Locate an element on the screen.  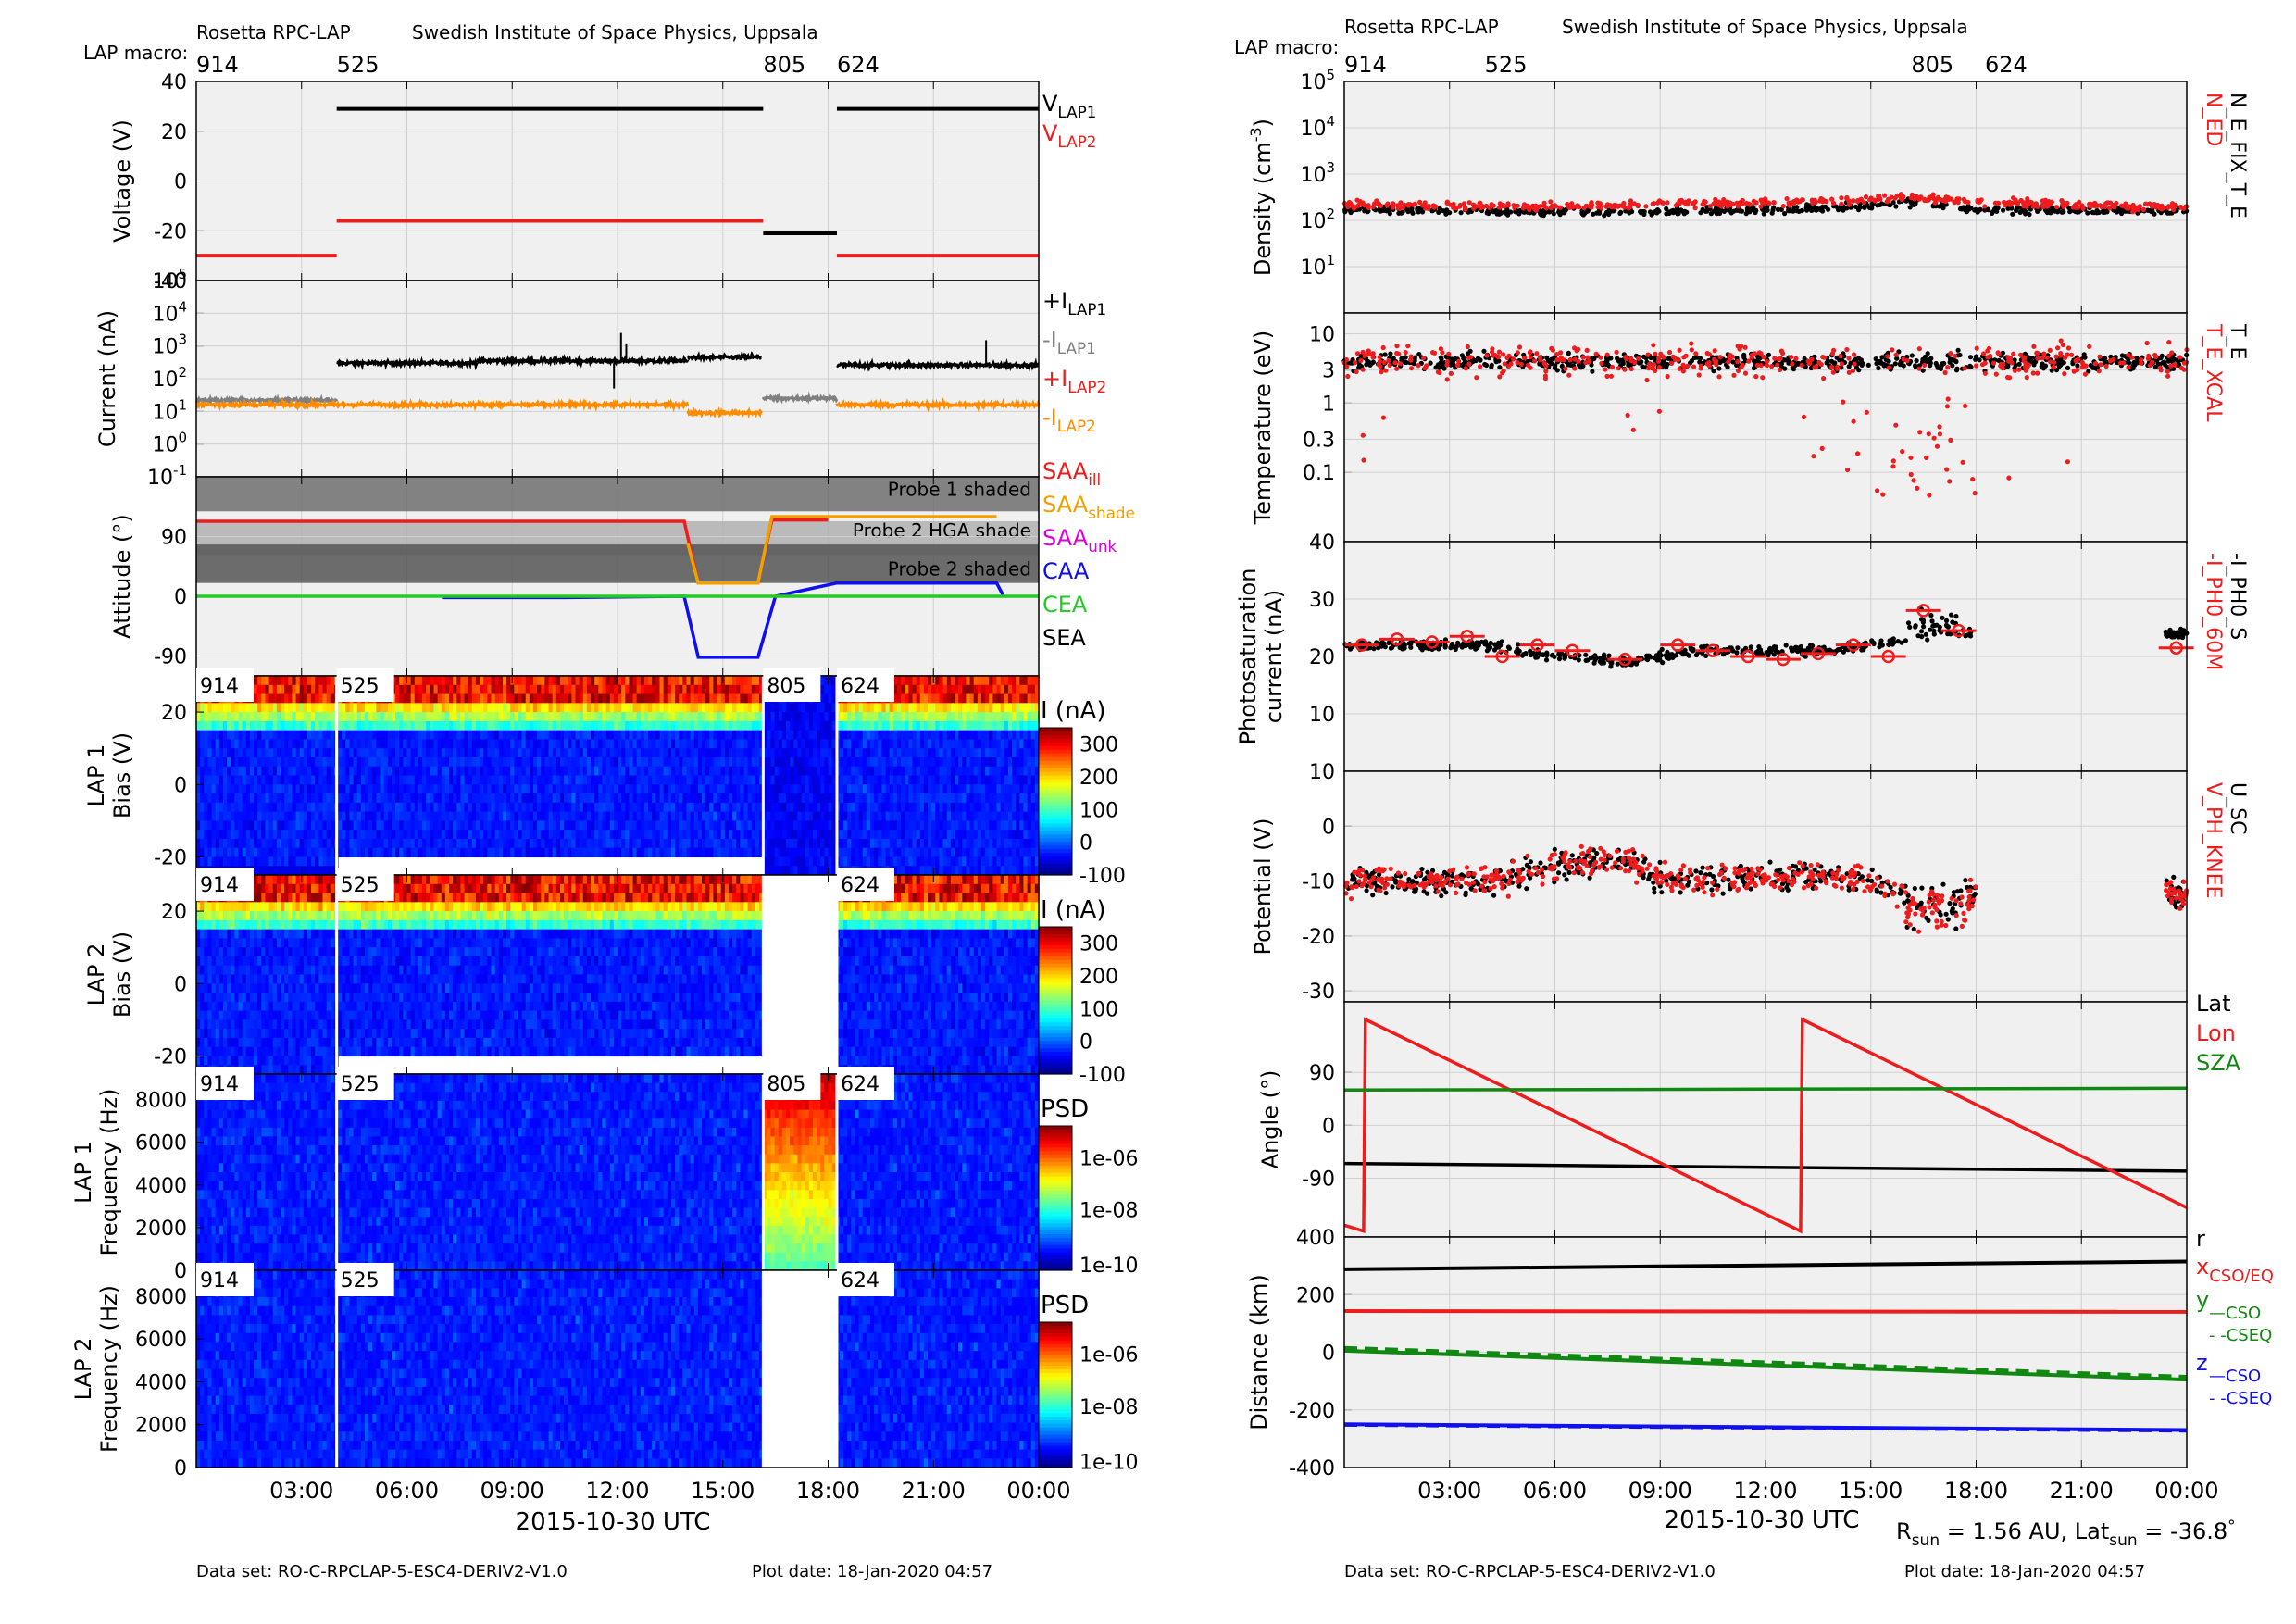
attitude-legend-item: CAA is located at coordinates (1066, 571).